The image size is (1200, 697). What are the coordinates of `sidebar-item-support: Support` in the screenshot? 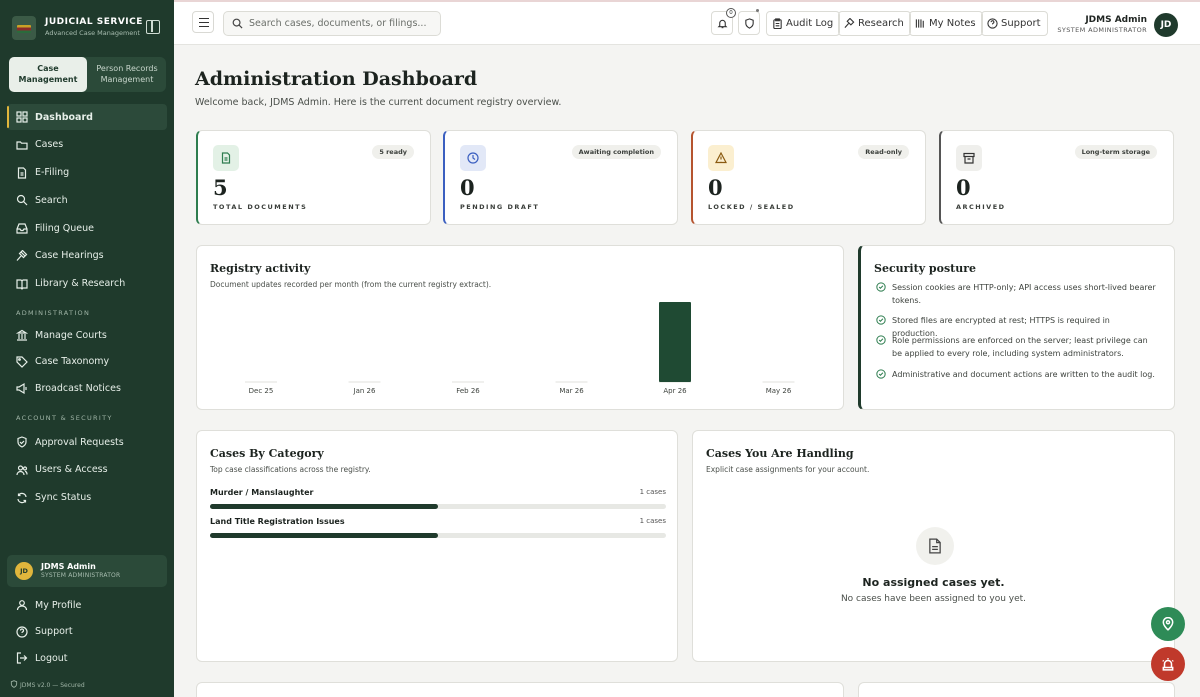 It's located at (87, 632).